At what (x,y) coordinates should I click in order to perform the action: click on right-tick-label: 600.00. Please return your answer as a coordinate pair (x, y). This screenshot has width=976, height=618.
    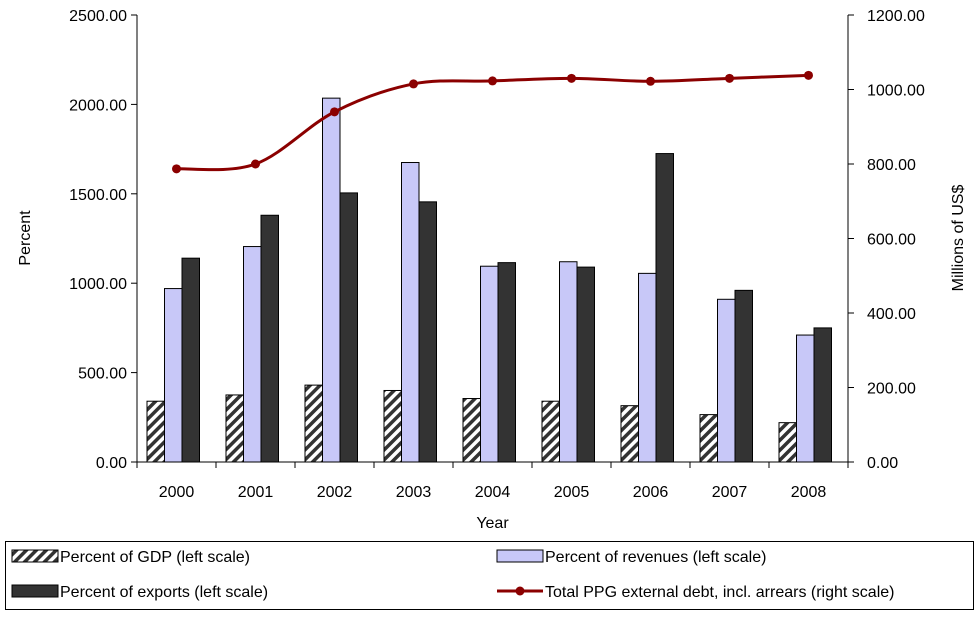
    Looking at the image, I should click on (891, 240).